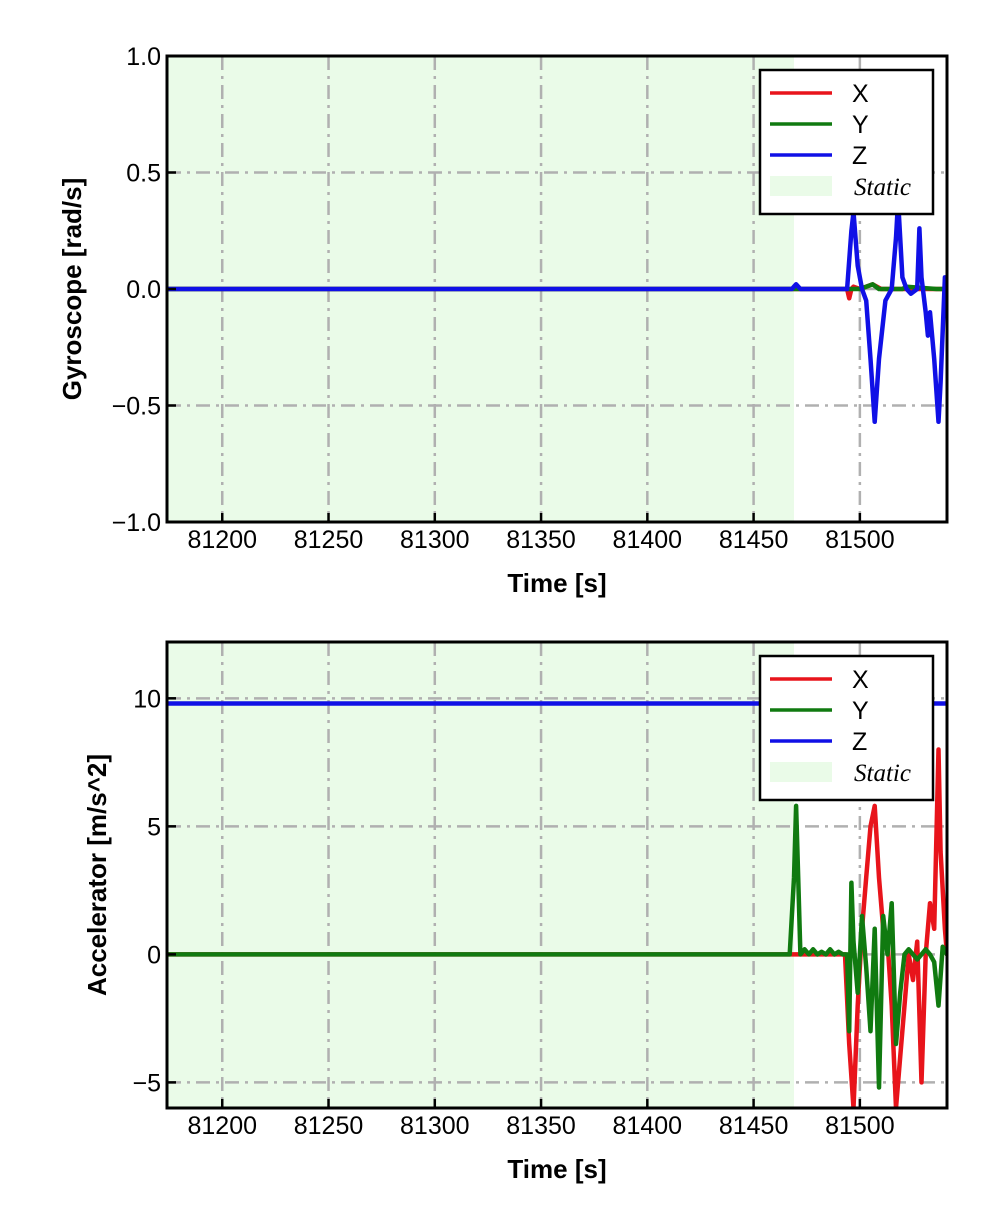 This screenshot has width=992, height=1228. What do you see at coordinates (72, 289) in the screenshot?
I see `y-axis-label: Gyroscope [rad/s]` at bounding box center [72, 289].